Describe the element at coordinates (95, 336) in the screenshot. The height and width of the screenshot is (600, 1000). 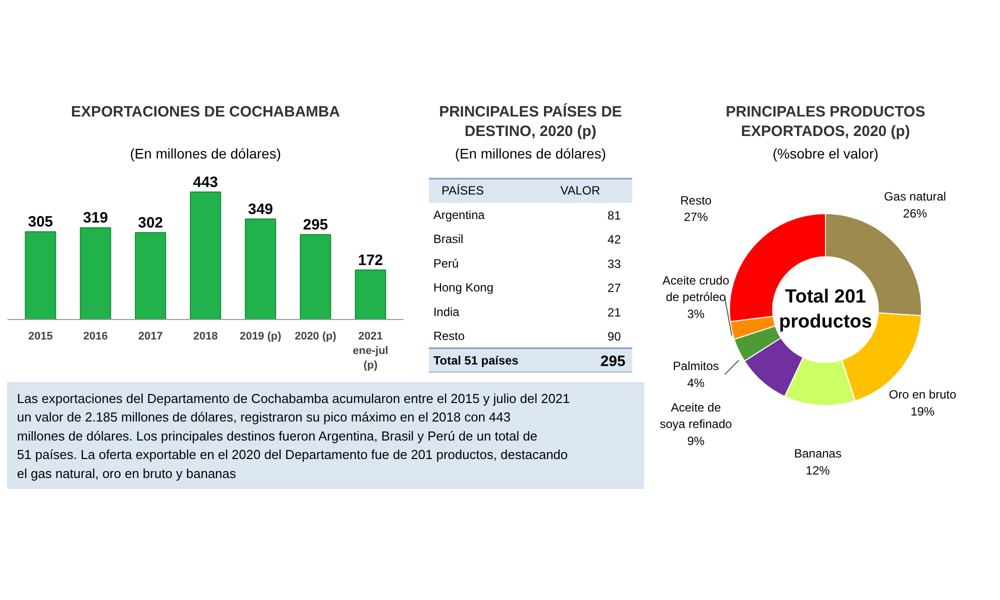
I see `x-tick-label: 2016` at that location.